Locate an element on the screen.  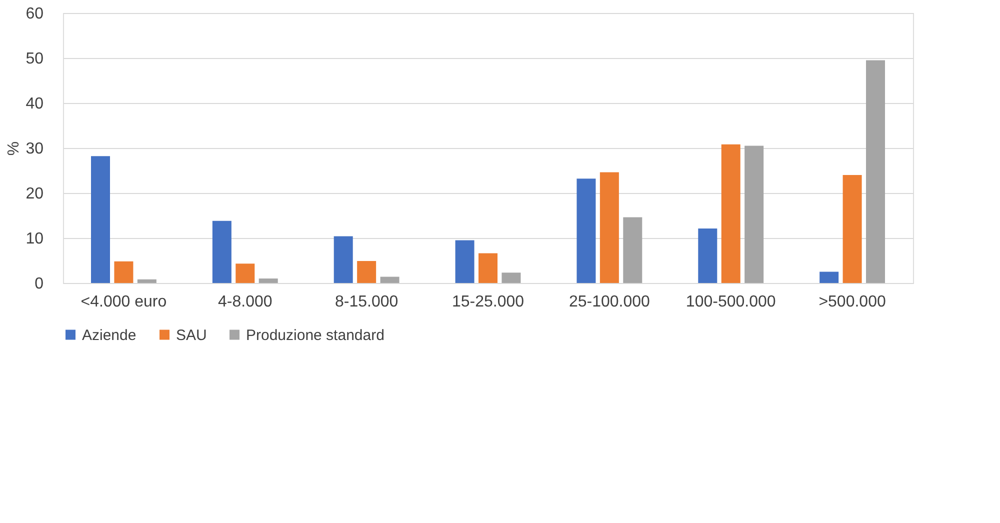
x-tick-label: 15-25.000 is located at coordinates (488, 302).